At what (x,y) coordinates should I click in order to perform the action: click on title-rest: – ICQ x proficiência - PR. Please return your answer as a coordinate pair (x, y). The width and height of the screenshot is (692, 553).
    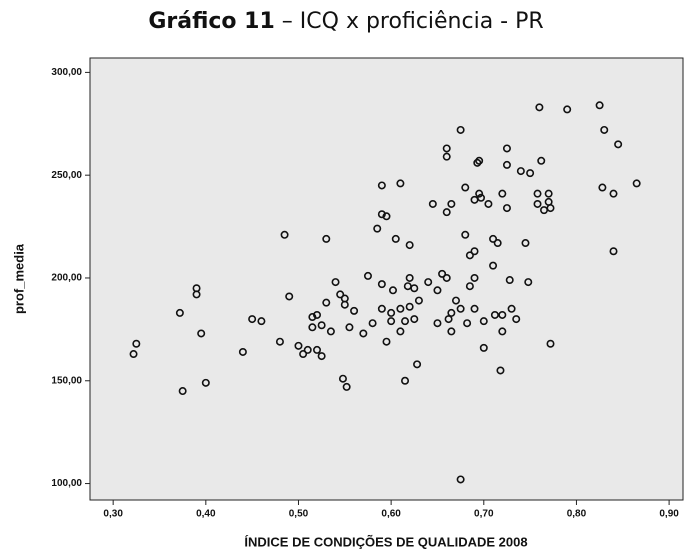
    Looking at the image, I should click on (409, 21).